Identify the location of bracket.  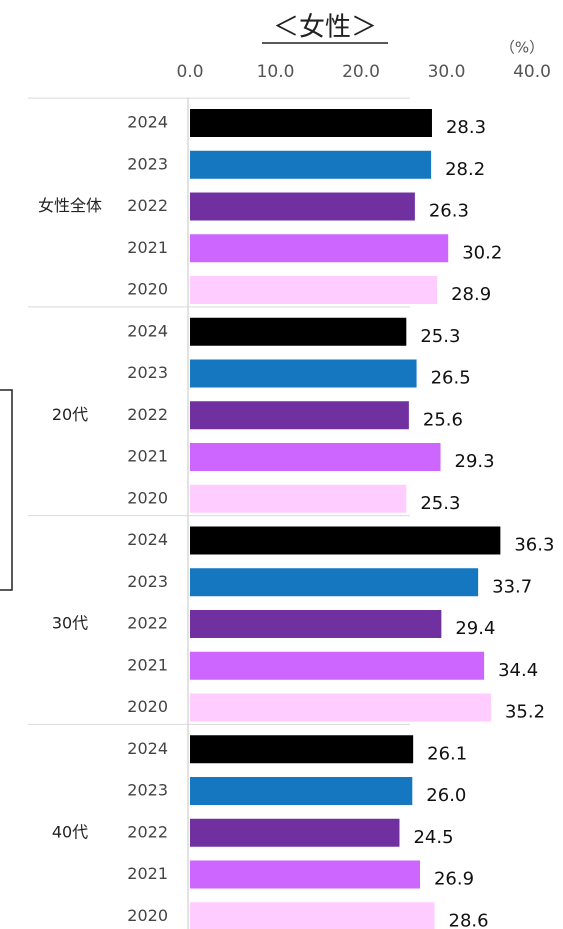
(6, 490).